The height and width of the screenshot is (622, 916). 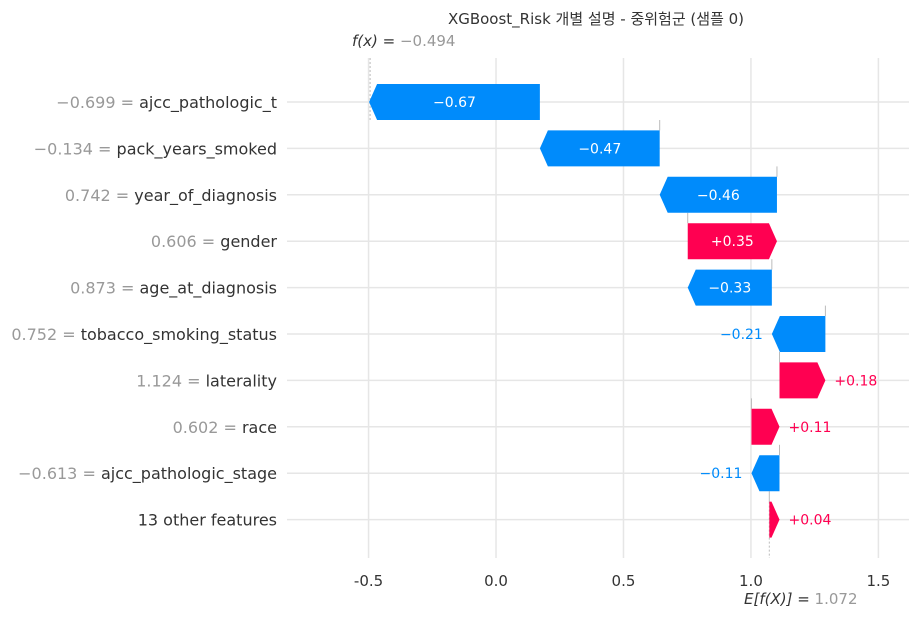 I want to click on feature-label: 0.606 = gender, so click(x=214, y=241).